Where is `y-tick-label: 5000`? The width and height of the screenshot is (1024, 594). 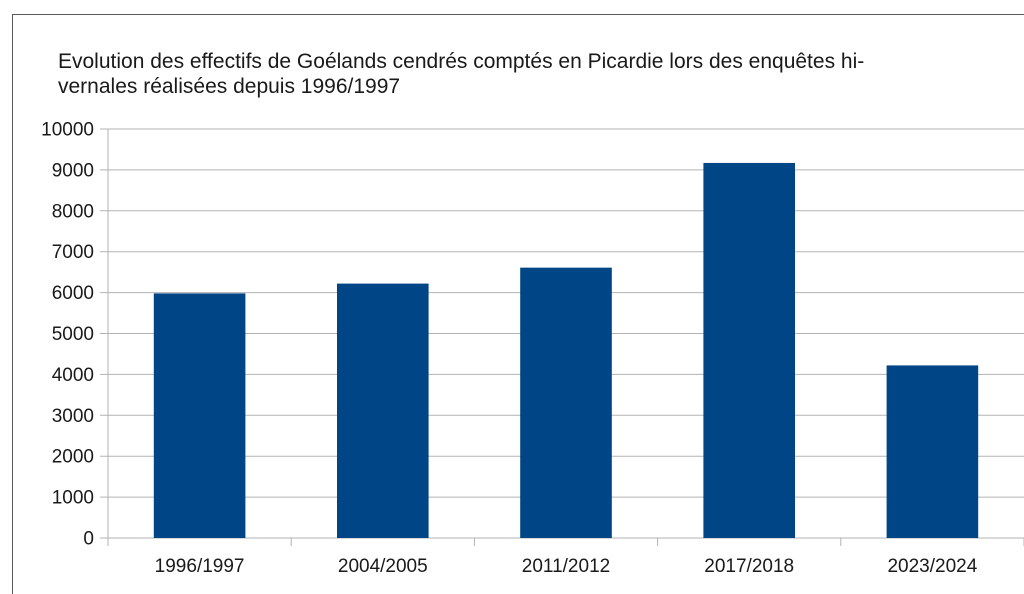
y-tick-label: 5000 is located at coordinates (73, 334).